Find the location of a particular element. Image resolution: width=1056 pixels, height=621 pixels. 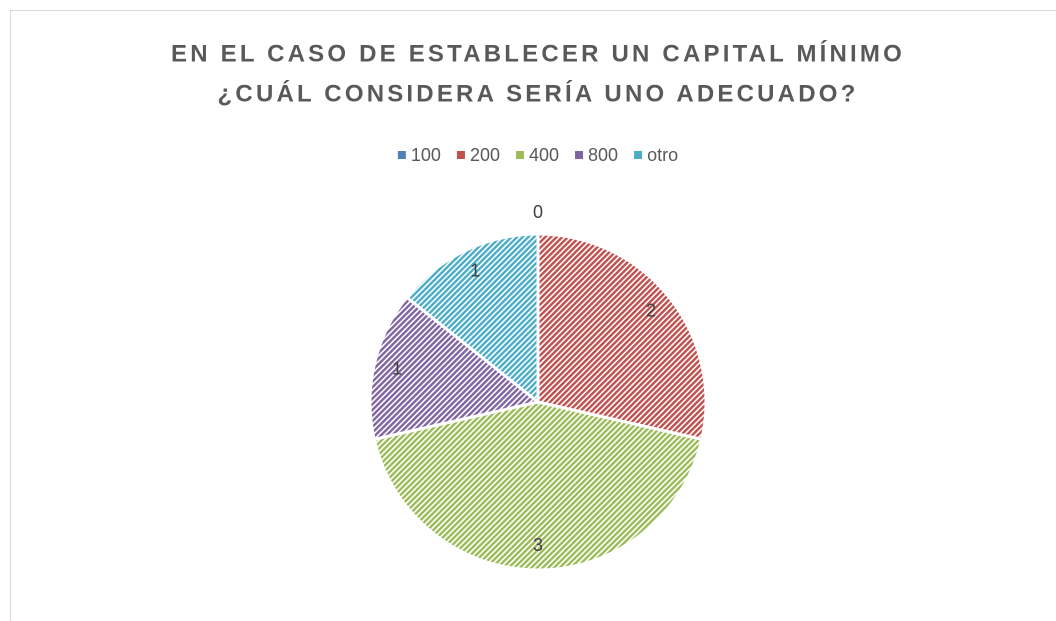

legend-item: 100 is located at coordinates (419, 155).